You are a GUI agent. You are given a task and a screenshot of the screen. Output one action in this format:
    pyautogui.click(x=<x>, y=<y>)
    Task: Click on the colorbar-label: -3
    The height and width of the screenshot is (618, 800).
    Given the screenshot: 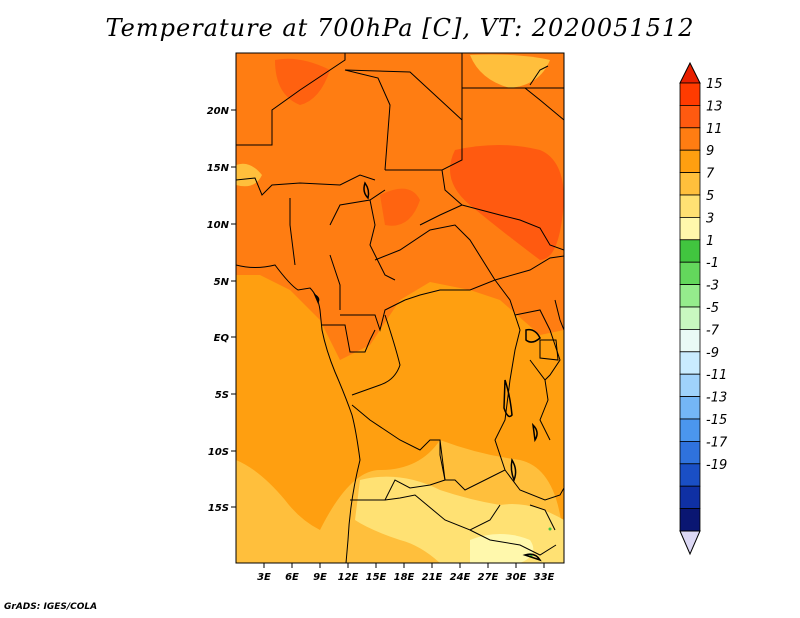 What is the action you would take?
    pyautogui.click(x=712, y=286)
    